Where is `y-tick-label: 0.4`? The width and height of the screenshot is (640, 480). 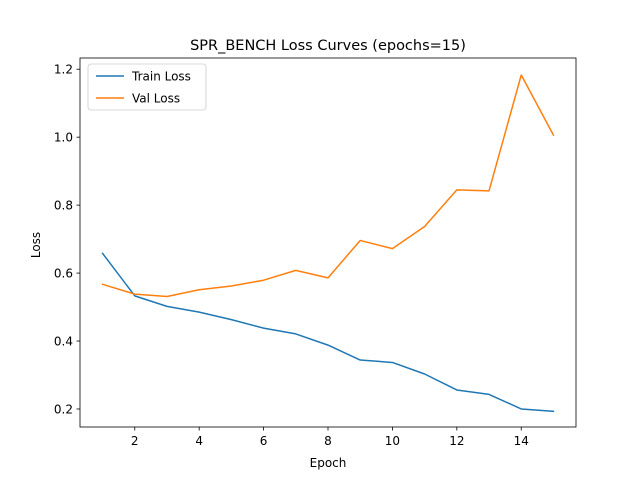
y-tick-label: 0.4 is located at coordinates (63, 342).